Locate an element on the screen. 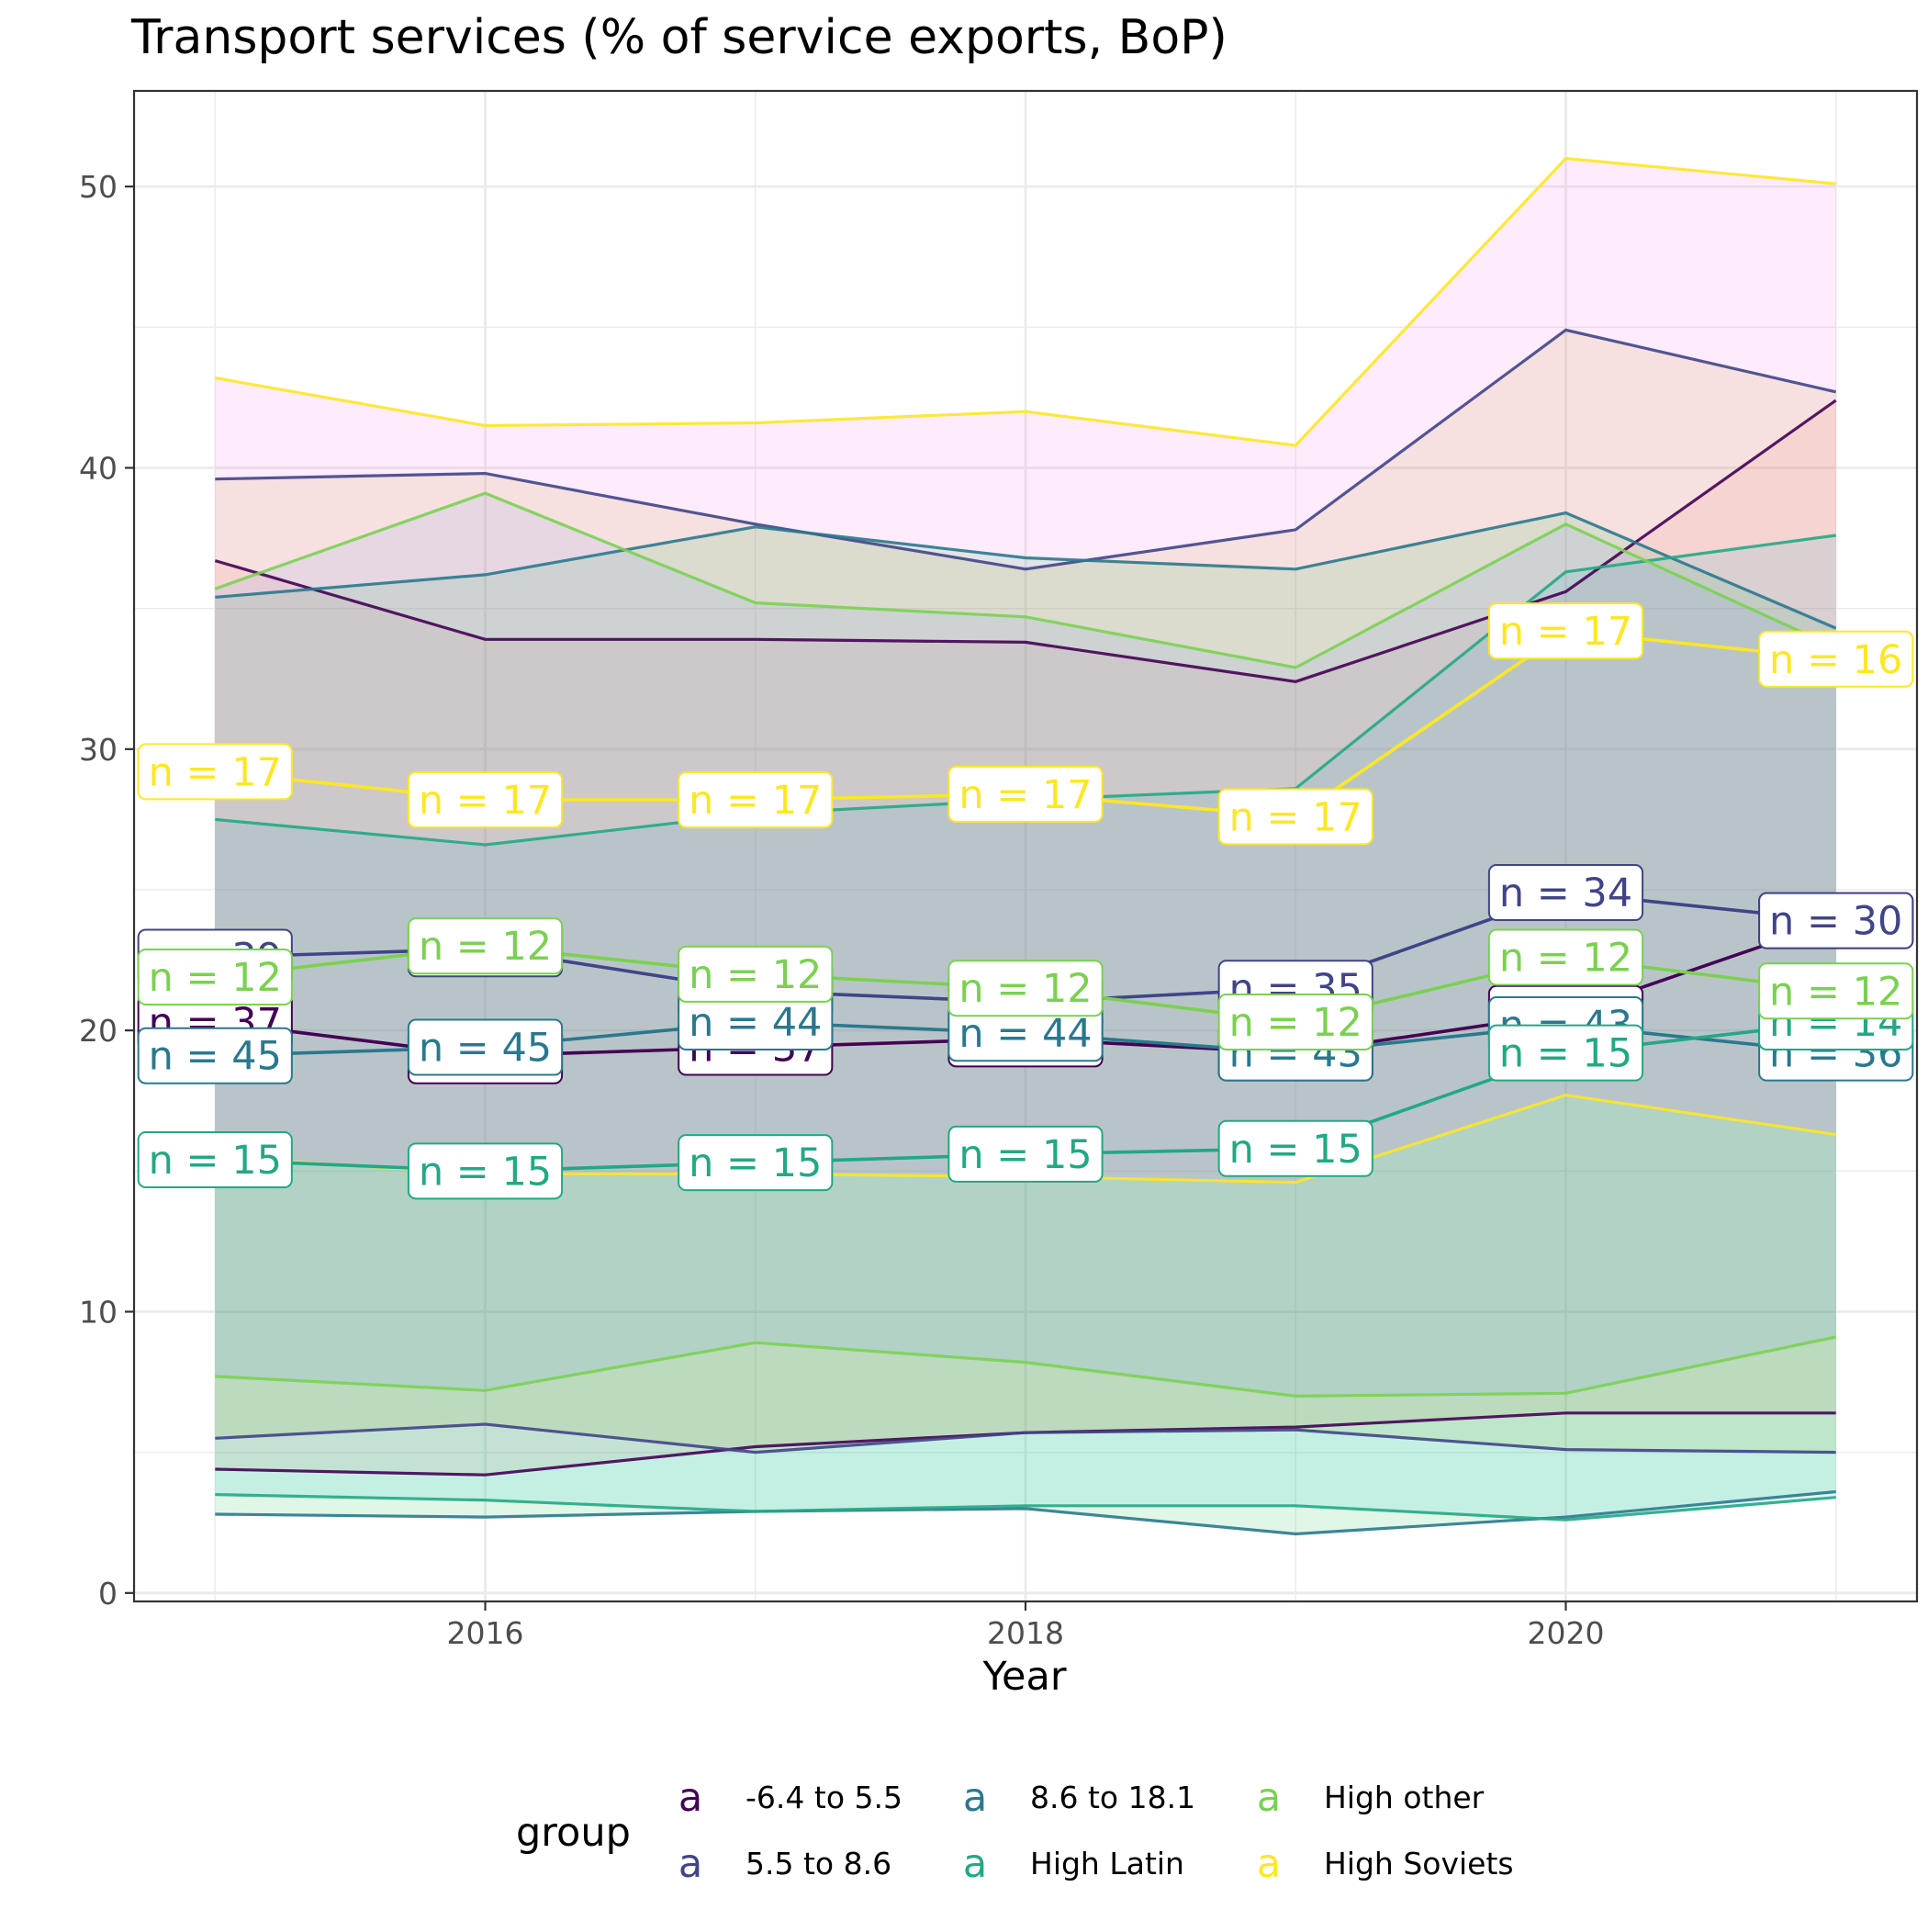 The image size is (1928, 1932). n-label-series-1: n = 34 is located at coordinates (1565, 893).